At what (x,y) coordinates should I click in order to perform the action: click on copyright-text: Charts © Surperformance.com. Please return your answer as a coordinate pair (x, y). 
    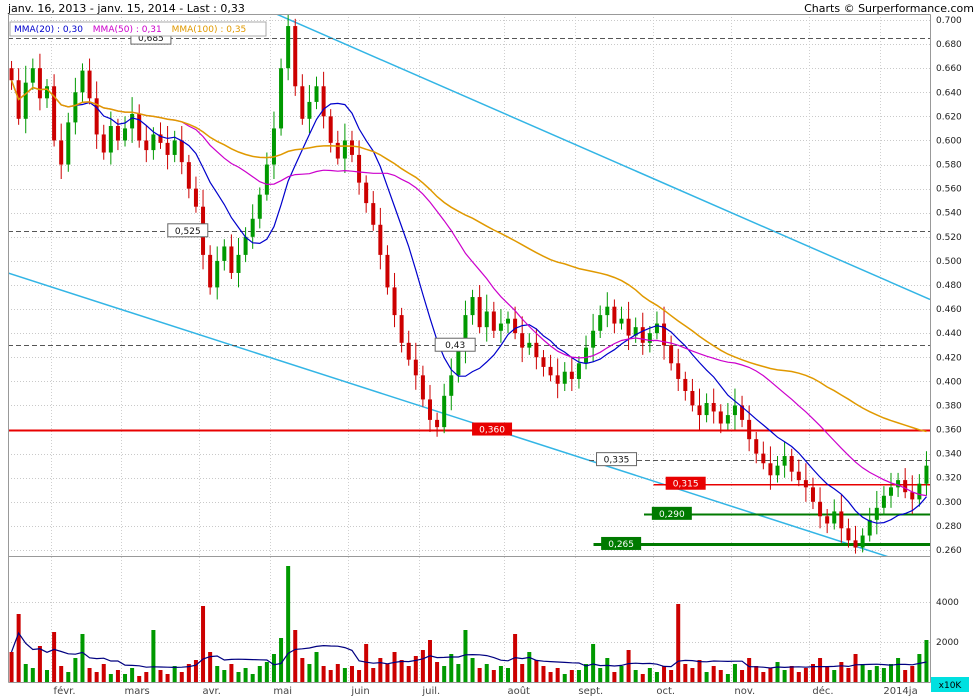
    Looking at the image, I should click on (889, 8).